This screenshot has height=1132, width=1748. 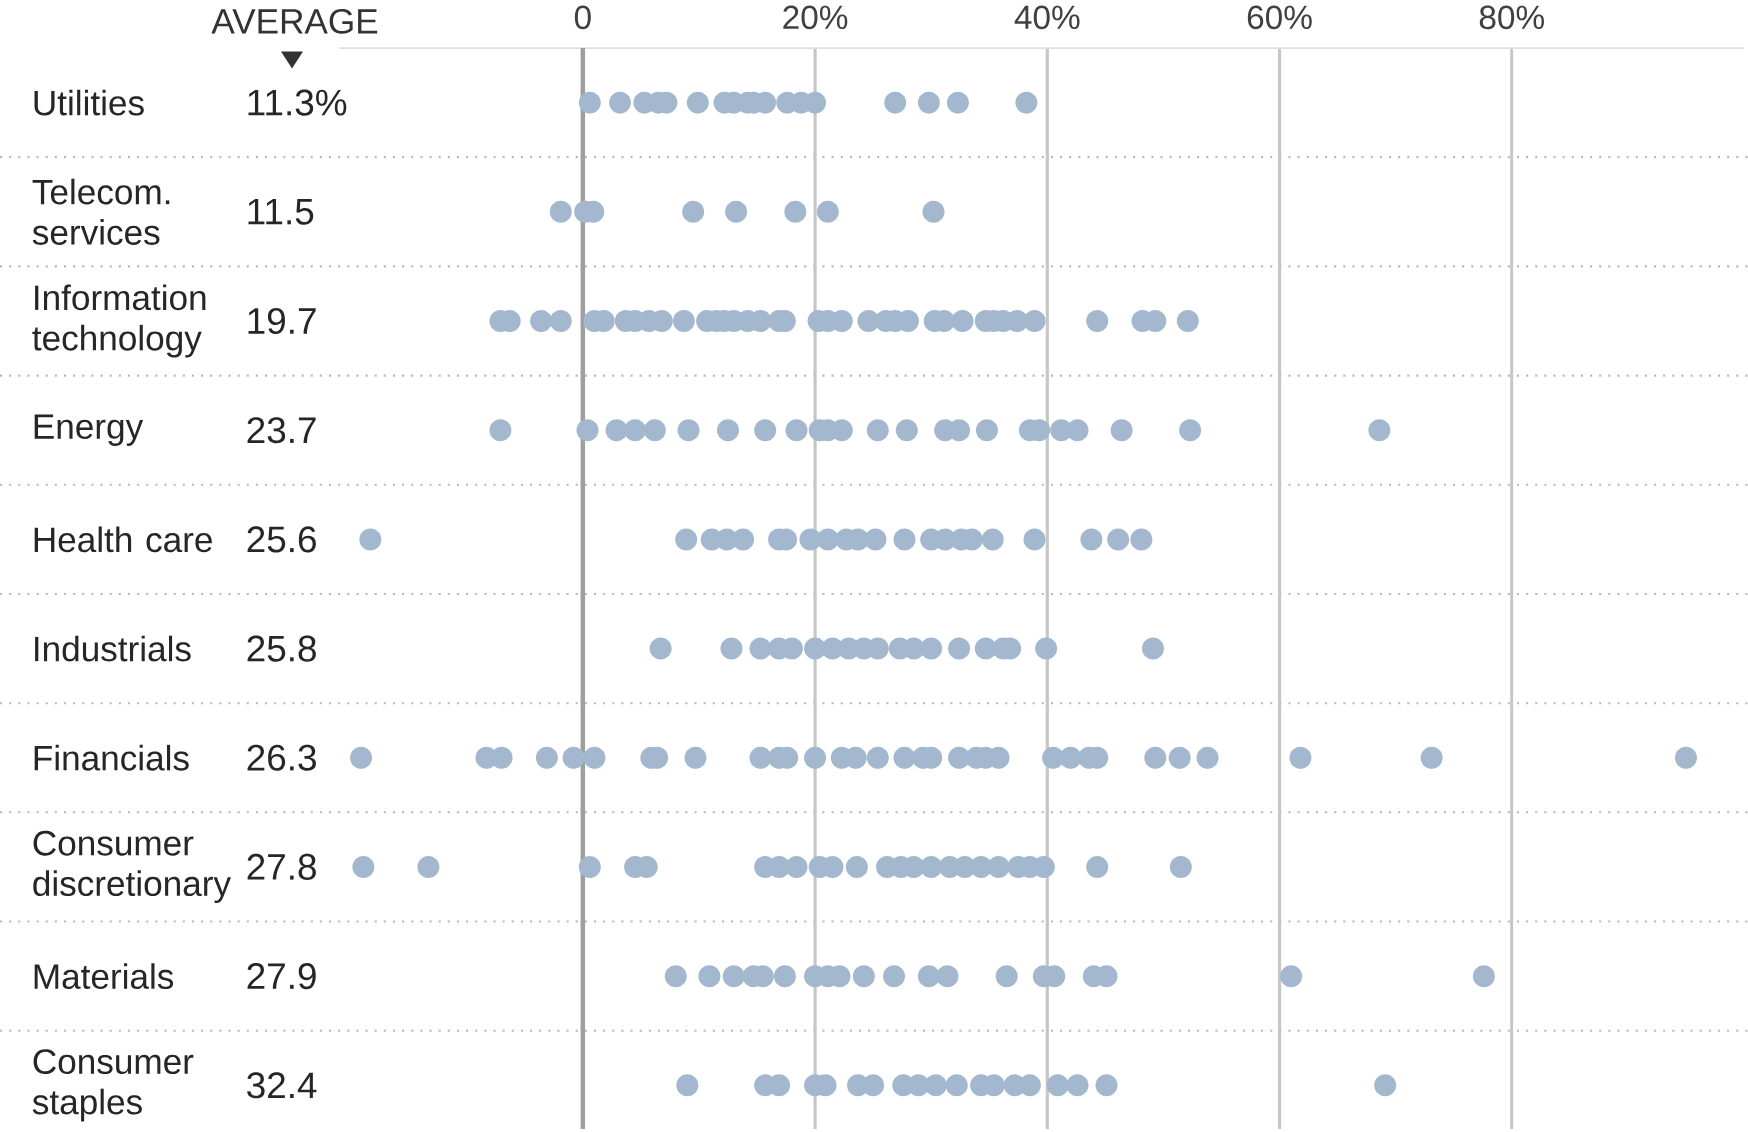 I want to click on text: 25.8, so click(x=281, y=648).